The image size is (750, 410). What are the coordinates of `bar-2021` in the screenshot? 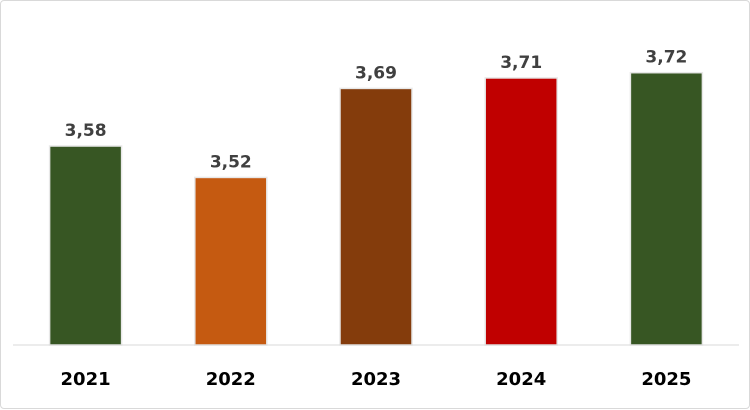 It's located at (85, 245).